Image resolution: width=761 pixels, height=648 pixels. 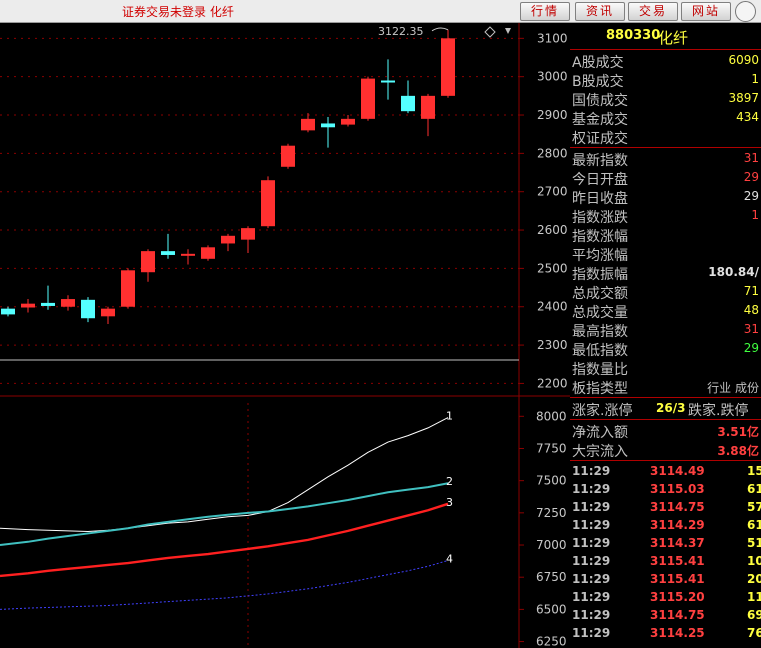 What do you see at coordinates (602, 411) in the screenshot?
I see `breadth-up-label: 涨家.涨停` at bounding box center [602, 411].